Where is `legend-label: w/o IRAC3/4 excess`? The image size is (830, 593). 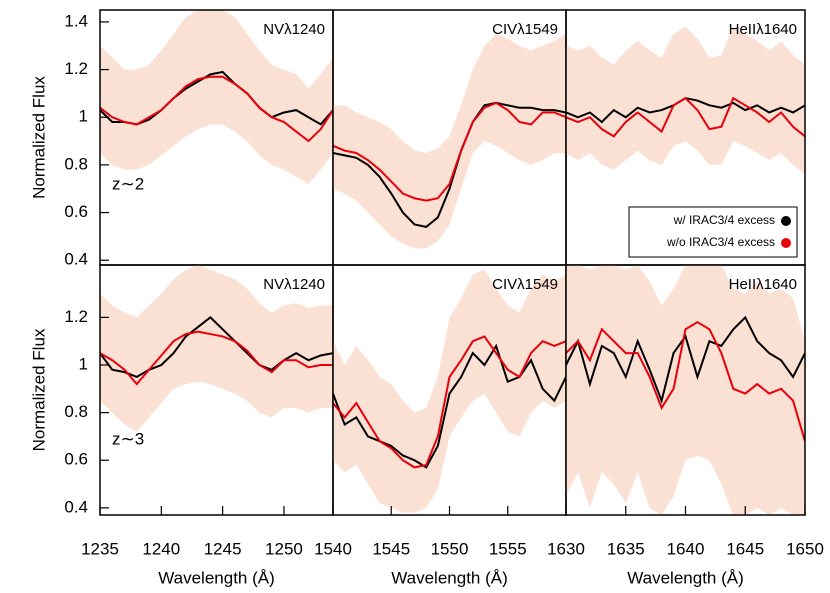
legend-label: w/o IRAC3/4 excess is located at coordinates (720, 242).